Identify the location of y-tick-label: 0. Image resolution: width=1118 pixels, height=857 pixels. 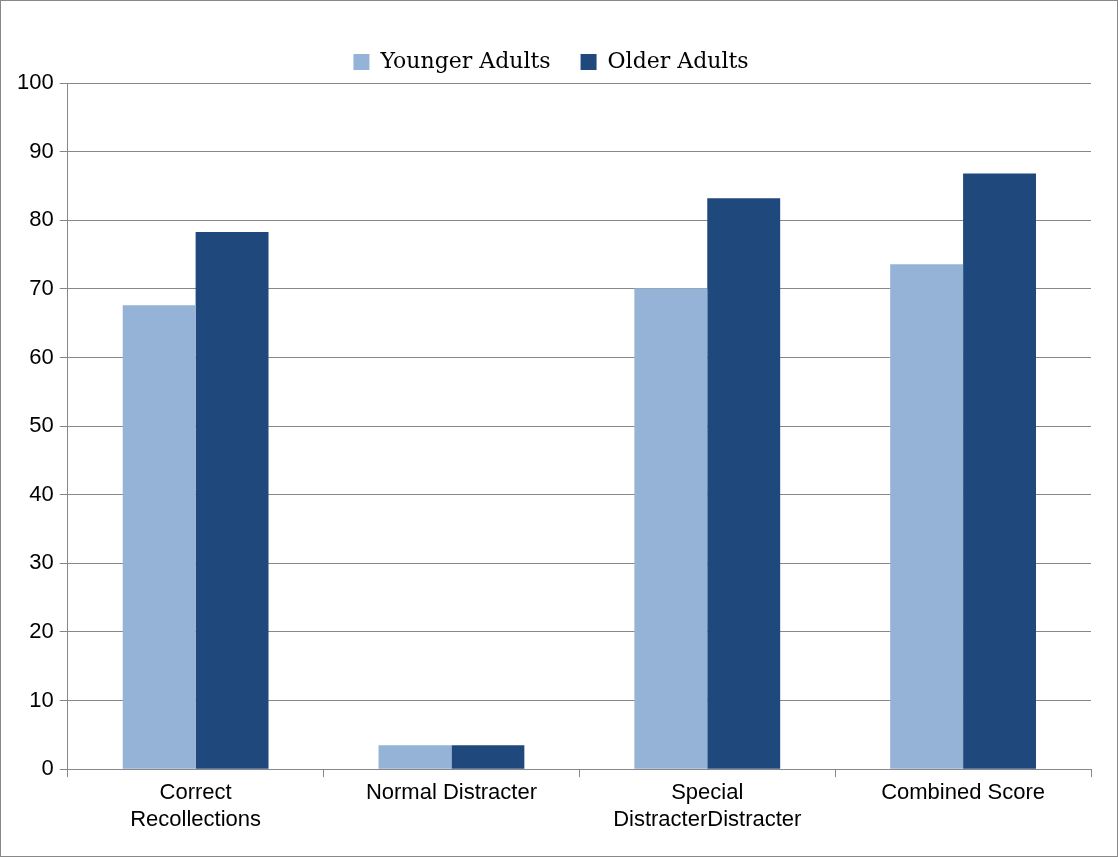
(47, 768).